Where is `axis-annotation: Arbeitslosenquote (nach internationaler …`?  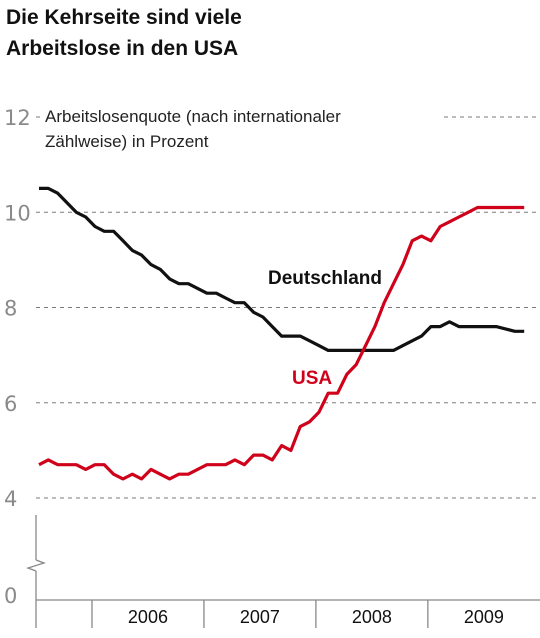
axis-annotation: Arbeitslosenquote (nach internationaler … is located at coordinates (240, 126).